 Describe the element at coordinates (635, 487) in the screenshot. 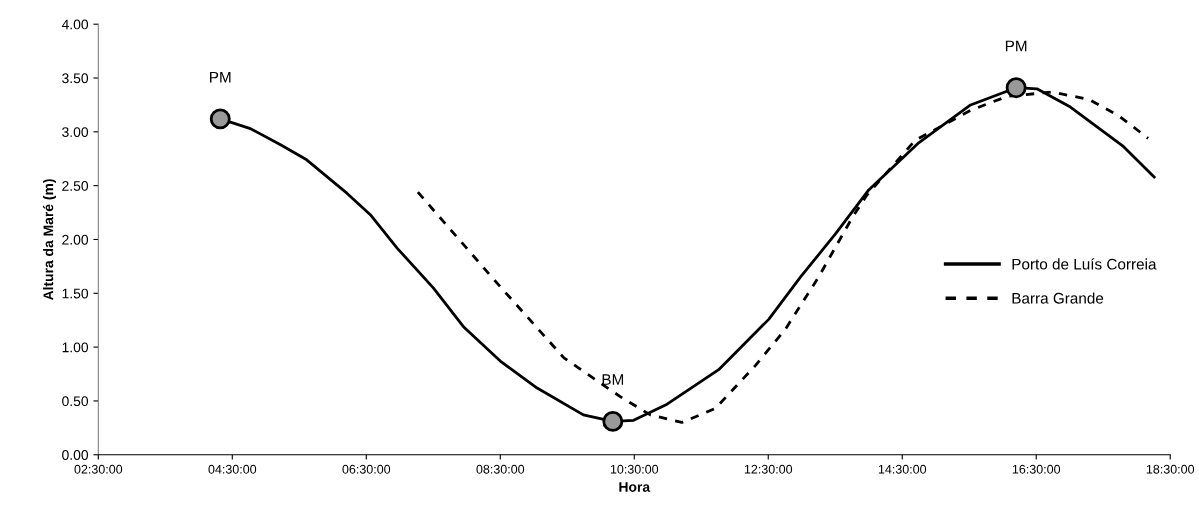

I see `x-axis-title: Hora` at that location.